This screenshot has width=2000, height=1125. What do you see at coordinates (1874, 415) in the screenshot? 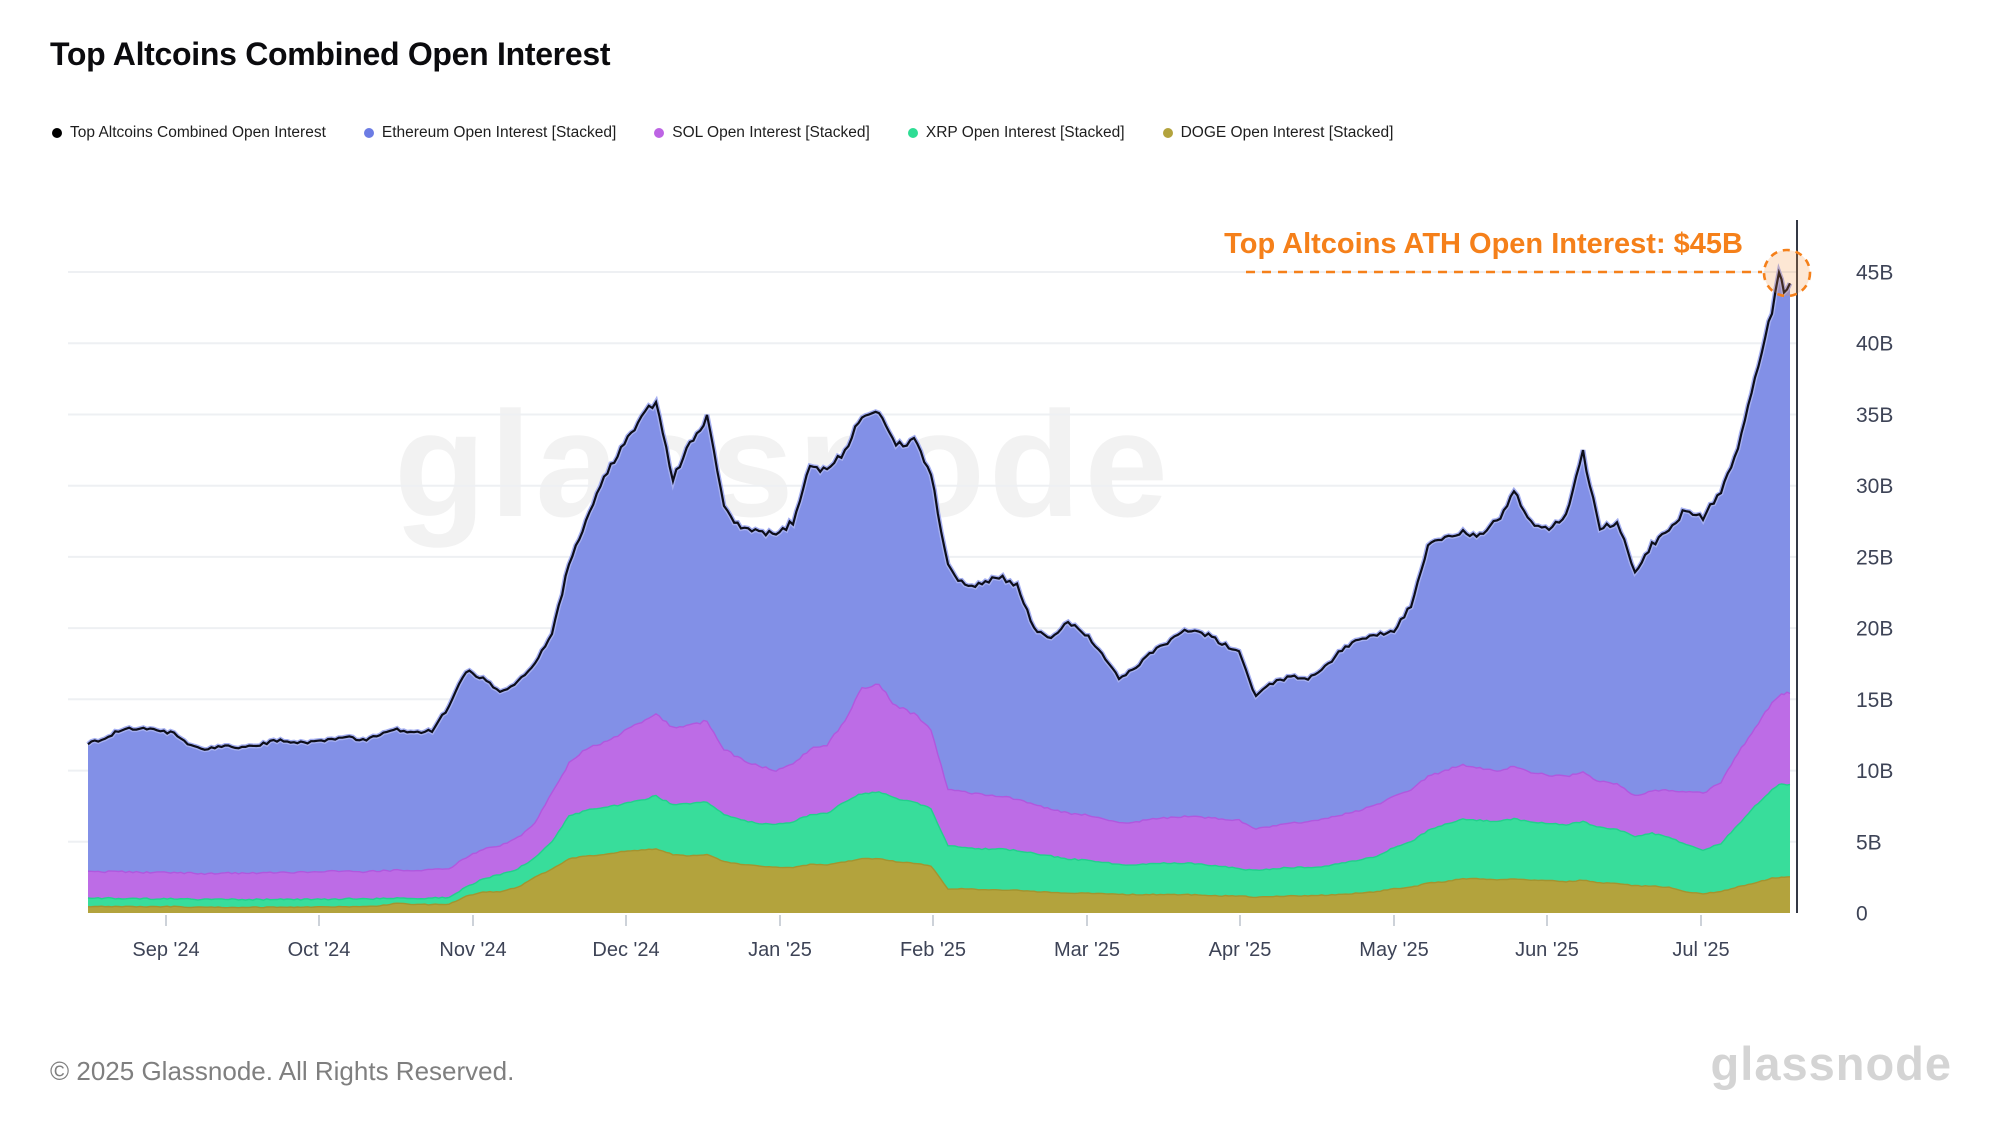
I see `svg-text: 35B` at bounding box center [1874, 415].